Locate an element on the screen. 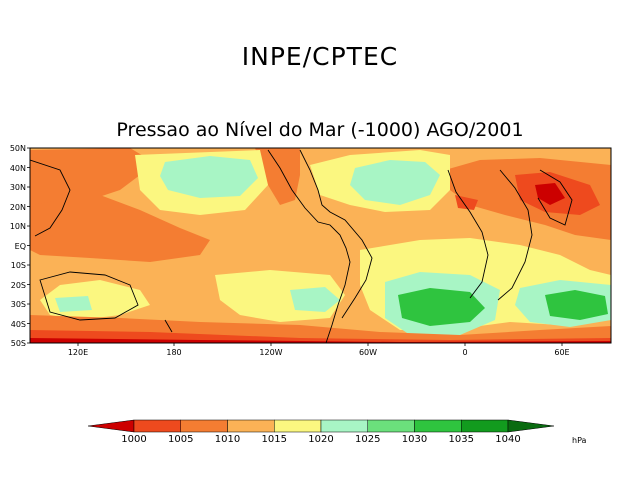 This screenshot has height=494, width=640. band-lt1000-southern is located at coordinates (320, 340).